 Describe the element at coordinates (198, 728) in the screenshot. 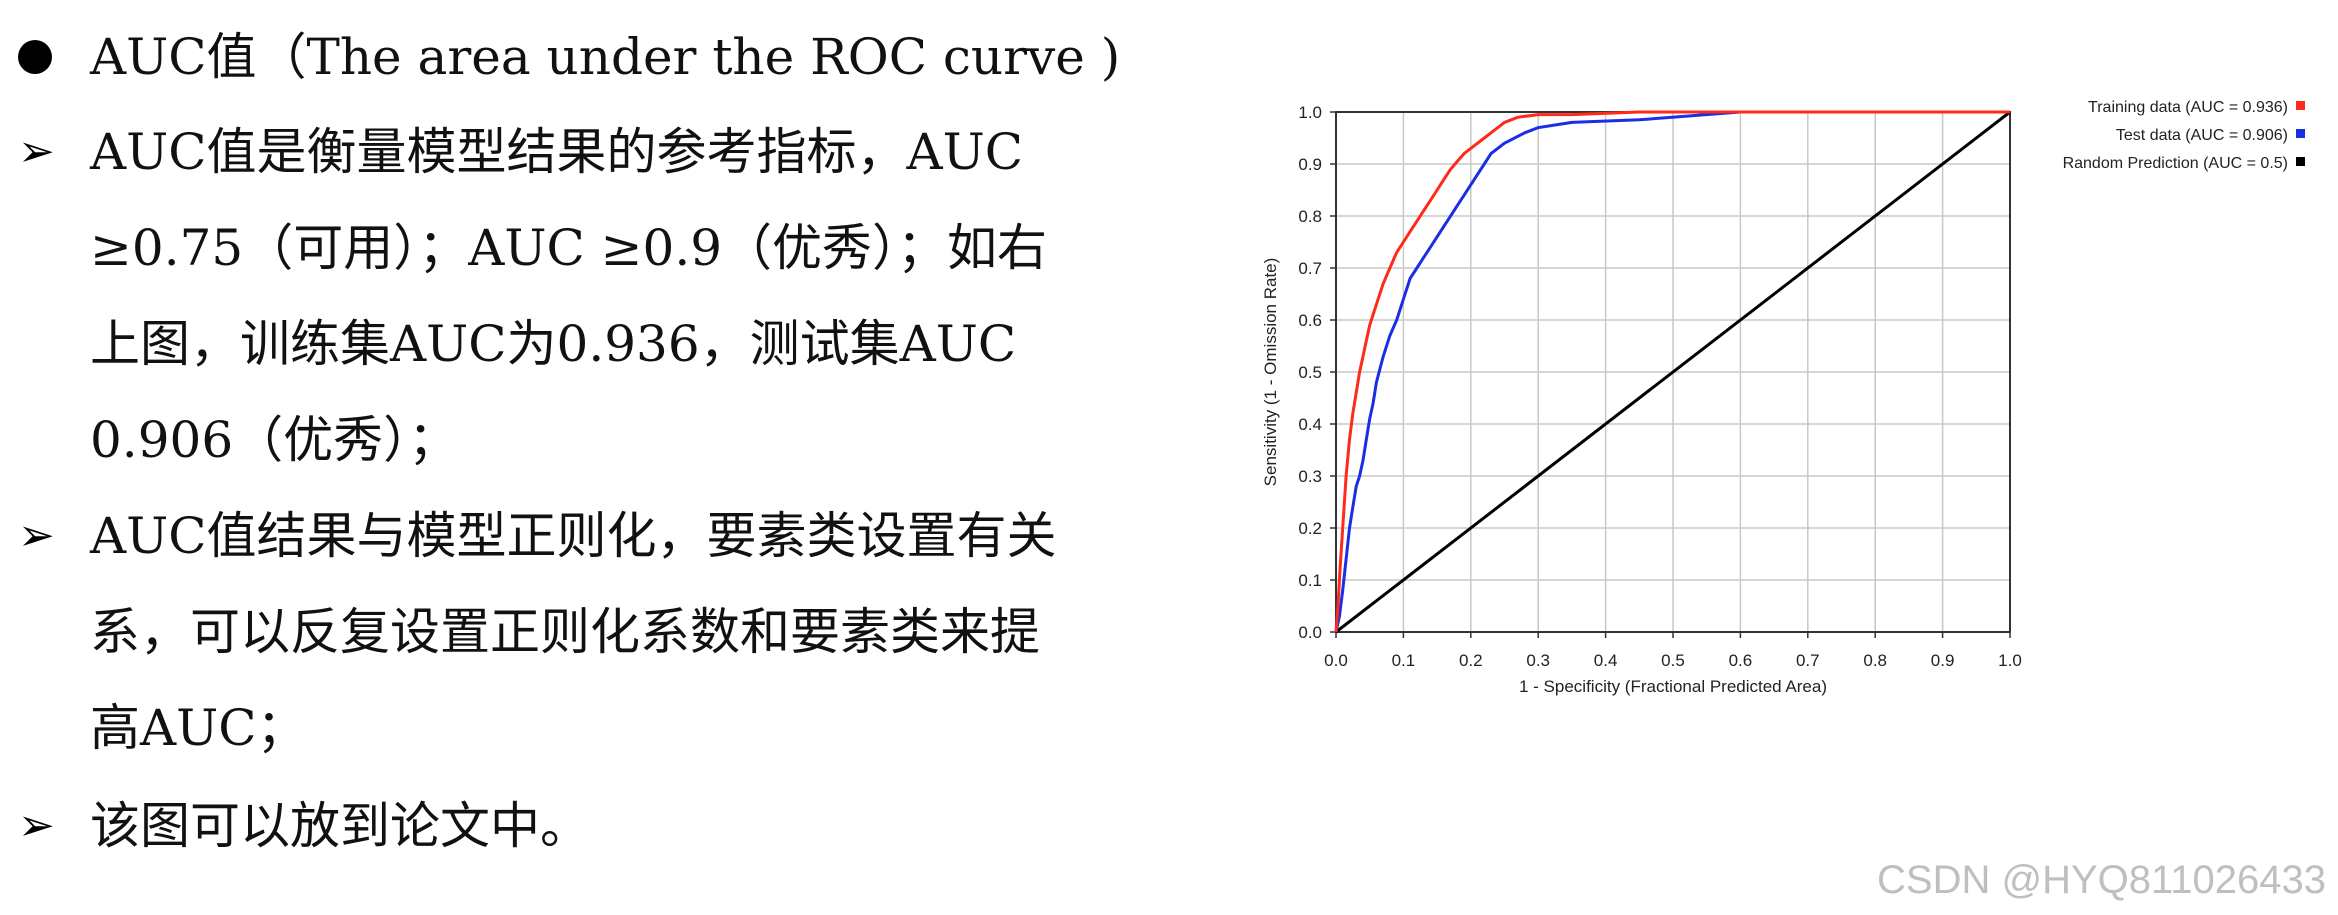

I see `bullet-3-line-3: 高AUC；` at that location.